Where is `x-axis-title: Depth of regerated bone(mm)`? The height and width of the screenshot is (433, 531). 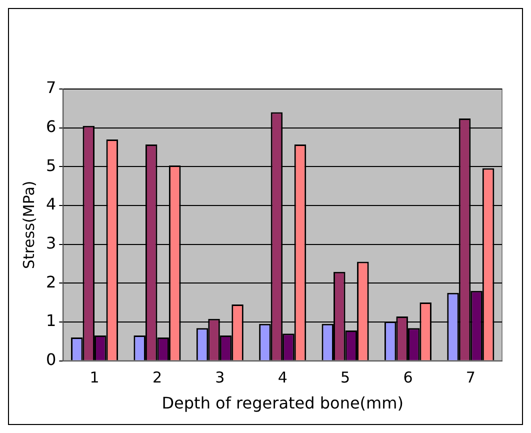 x-axis-title: Depth of regerated bone(mm) is located at coordinates (283, 403).